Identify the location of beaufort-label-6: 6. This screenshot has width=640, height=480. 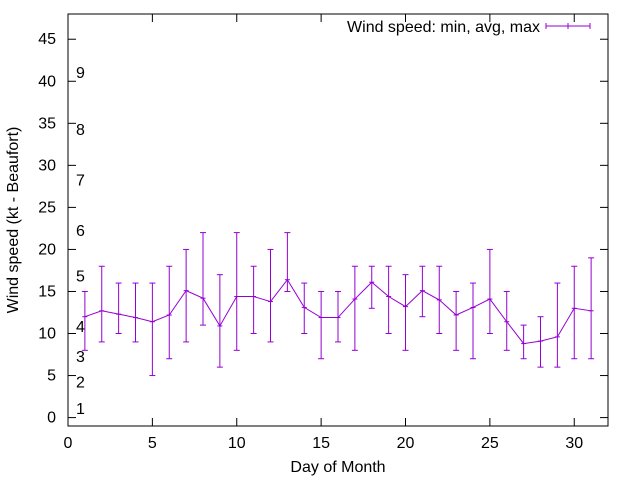
(80, 231).